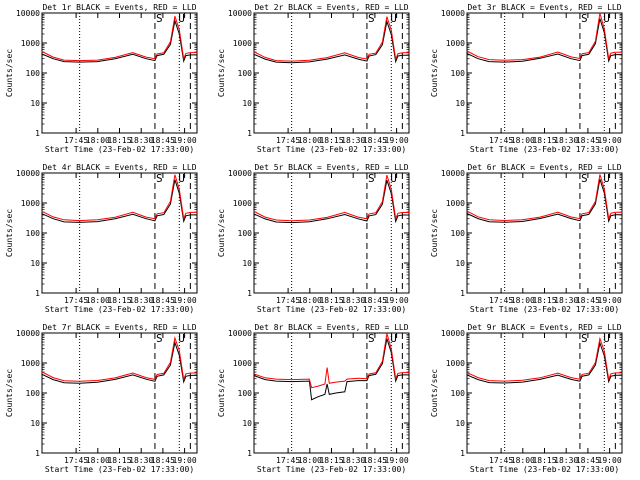 The width and height of the screenshot is (640, 480). What do you see at coordinates (119, 167) in the screenshot?
I see `chart-title: Det 4r BLACK = Events, RED = LLD` at bounding box center [119, 167].